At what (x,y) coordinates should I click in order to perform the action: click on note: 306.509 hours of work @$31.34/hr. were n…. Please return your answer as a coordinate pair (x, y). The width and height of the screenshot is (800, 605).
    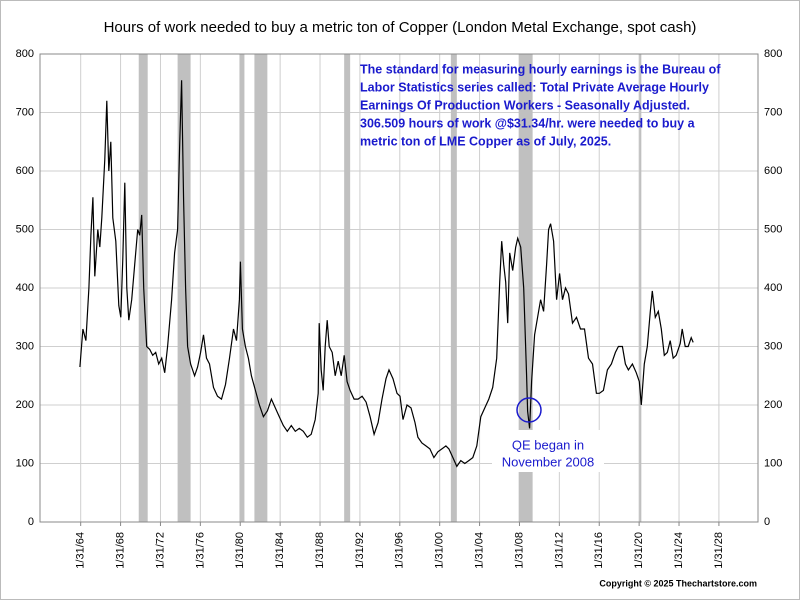
    Looking at the image, I should click on (528, 123).